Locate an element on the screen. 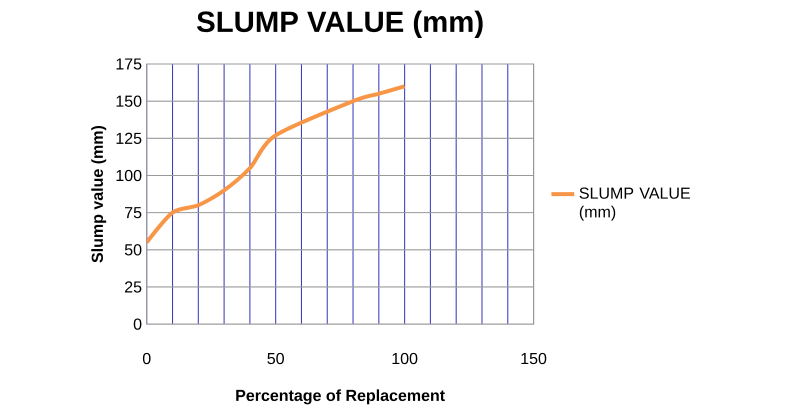 Image resolution: width=803 pixels, height=420 pixels. y-axis-title: Slump value (mm) is located at coordinates (98, 194).